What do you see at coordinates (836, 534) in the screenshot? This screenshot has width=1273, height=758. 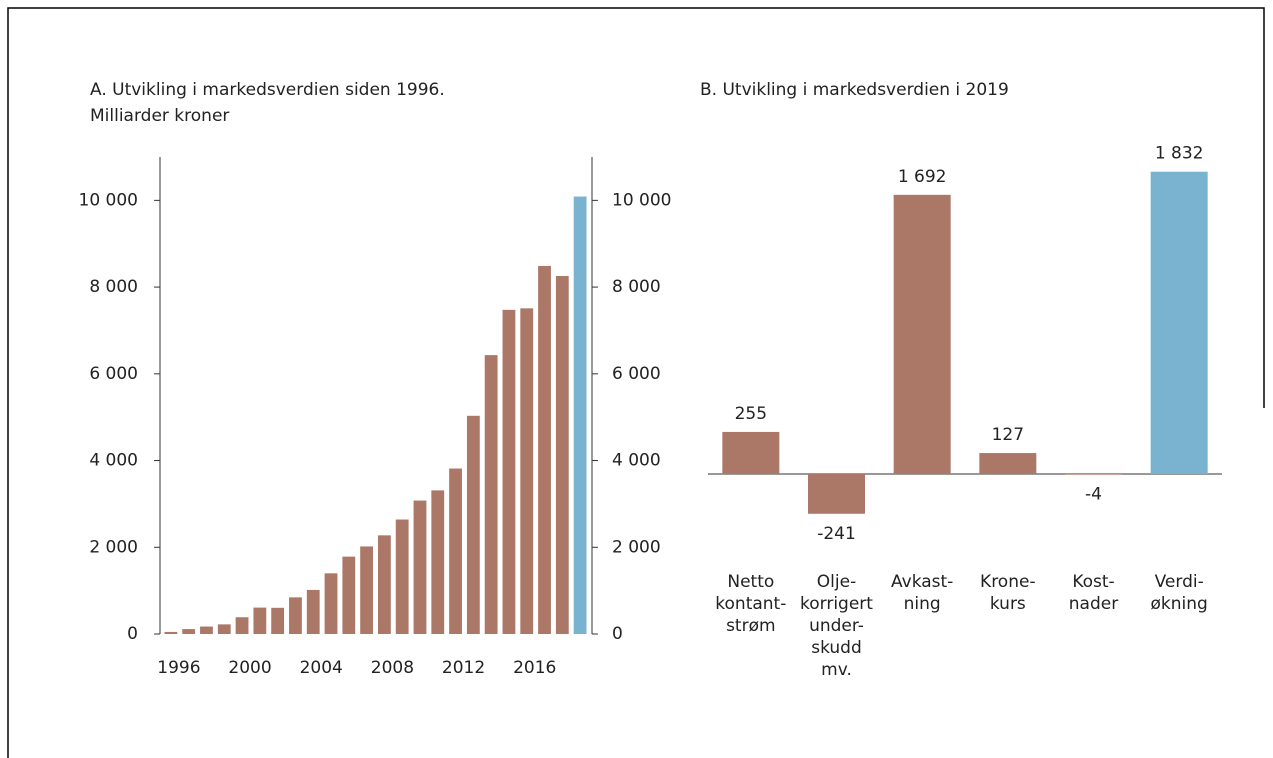 I see `value-label: -241` at bounding box center [836, 534].